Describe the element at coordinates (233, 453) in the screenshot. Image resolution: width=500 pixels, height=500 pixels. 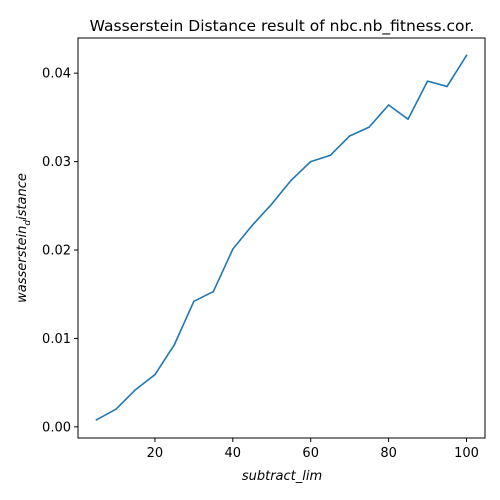
I see `x-tick-label: 40` at that location.